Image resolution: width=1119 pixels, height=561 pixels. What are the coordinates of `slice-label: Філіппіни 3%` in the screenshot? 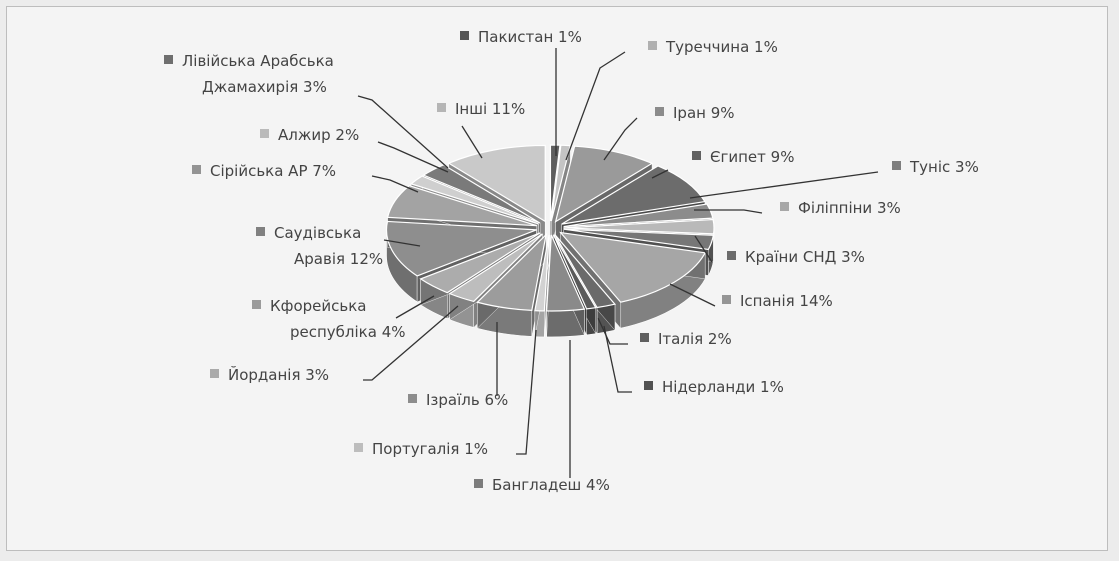 It's located at (849, 208).